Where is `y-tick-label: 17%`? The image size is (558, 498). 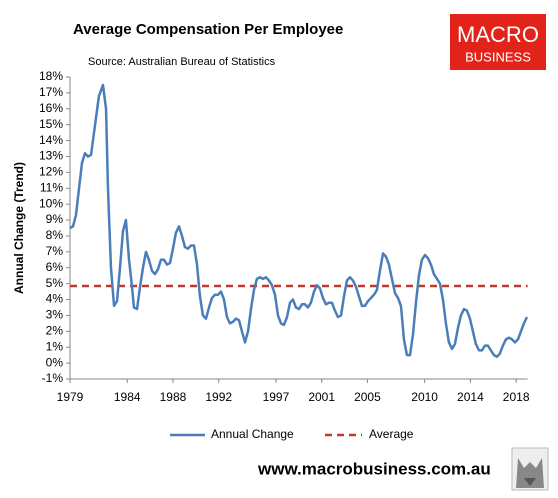
y-tick-label: 17% is located at coordinates (51, 92).